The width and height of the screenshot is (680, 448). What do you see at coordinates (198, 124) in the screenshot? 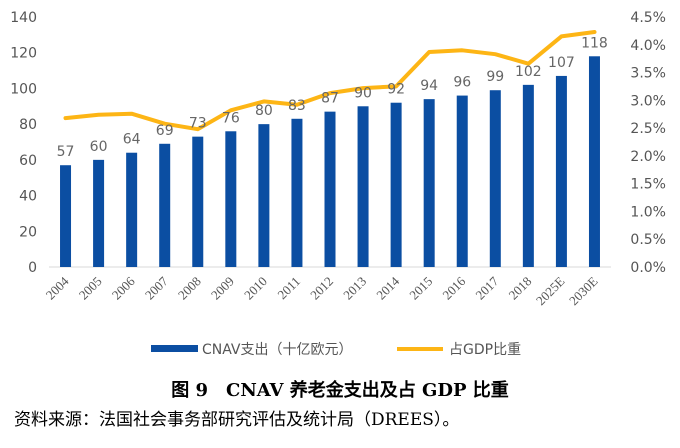
I see `bar-value-label: 73` at bounding box center [198, 124].